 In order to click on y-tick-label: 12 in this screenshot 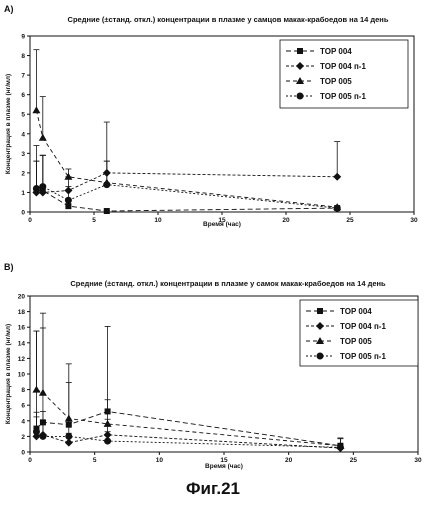, I will do `click(22, 359)`.